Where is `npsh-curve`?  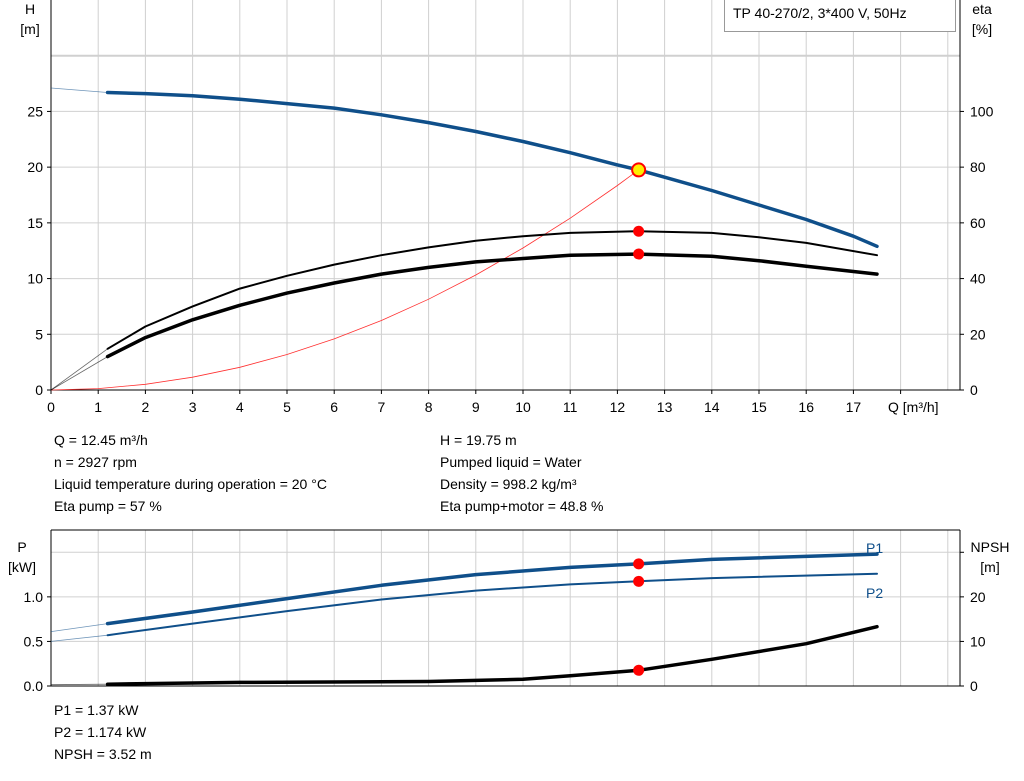
npsh-curve is located at coordinates (492, 655).